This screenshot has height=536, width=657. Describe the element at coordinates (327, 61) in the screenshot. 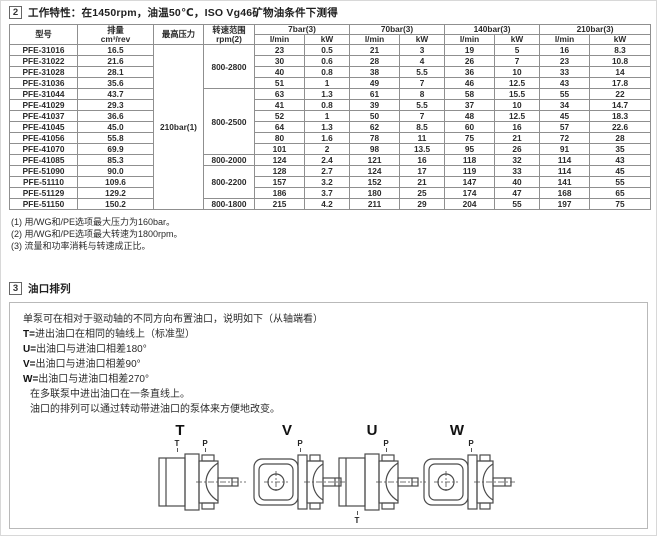

I see `spec-cell: 0.6` at that location.